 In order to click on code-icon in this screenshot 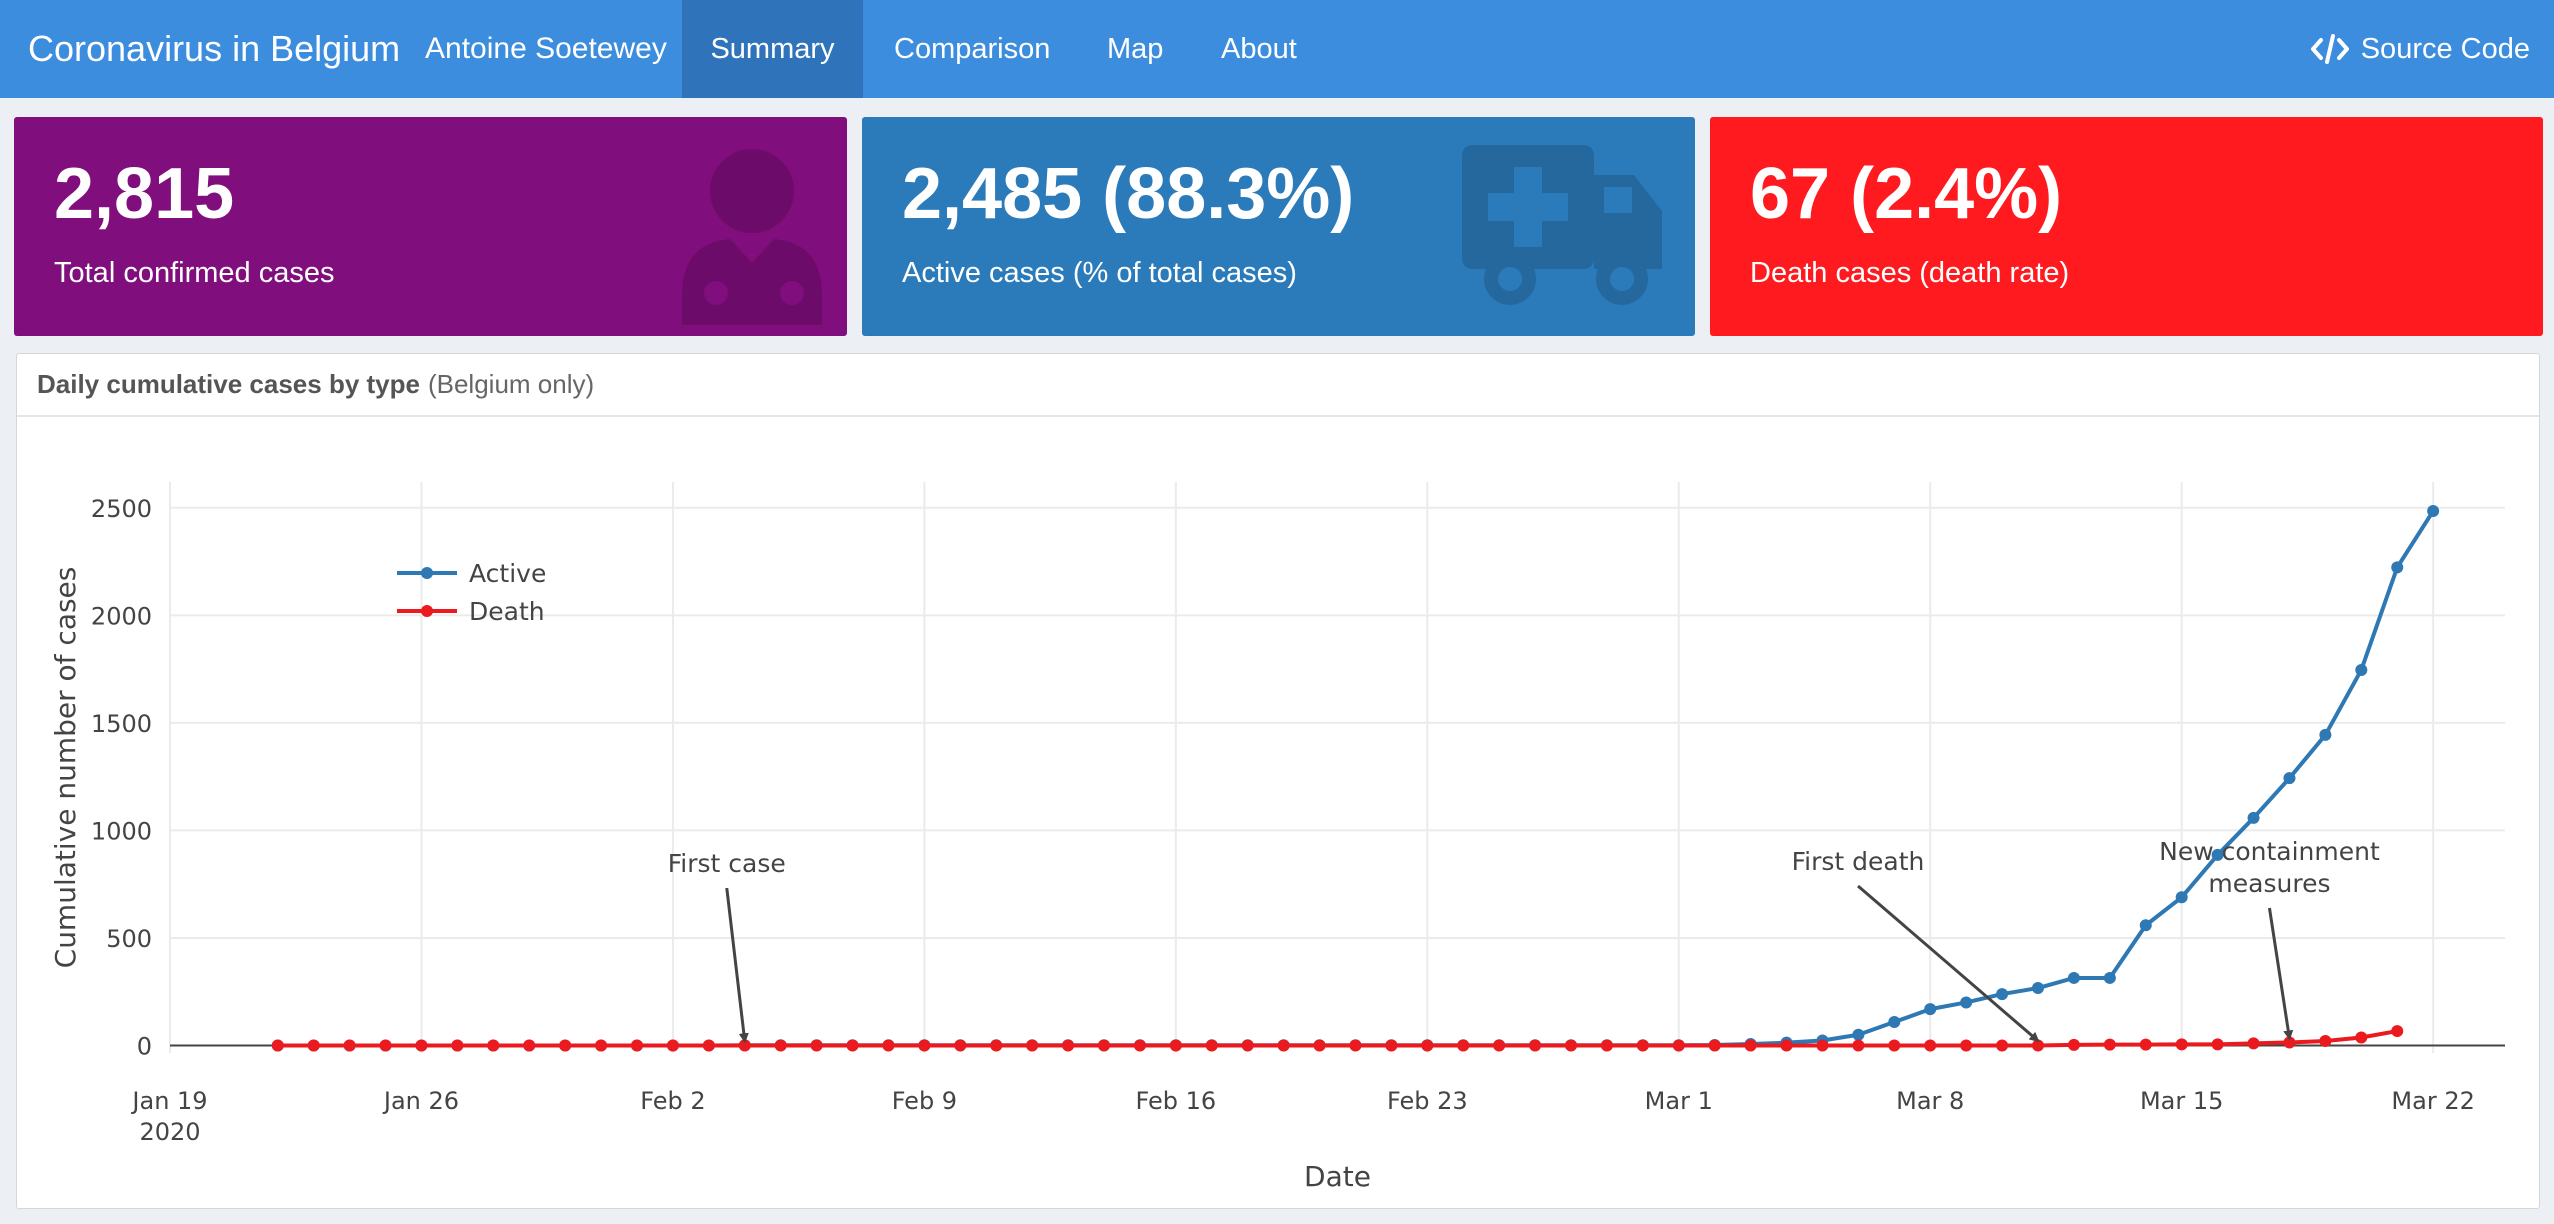, I will do `click(2329, 49)`.